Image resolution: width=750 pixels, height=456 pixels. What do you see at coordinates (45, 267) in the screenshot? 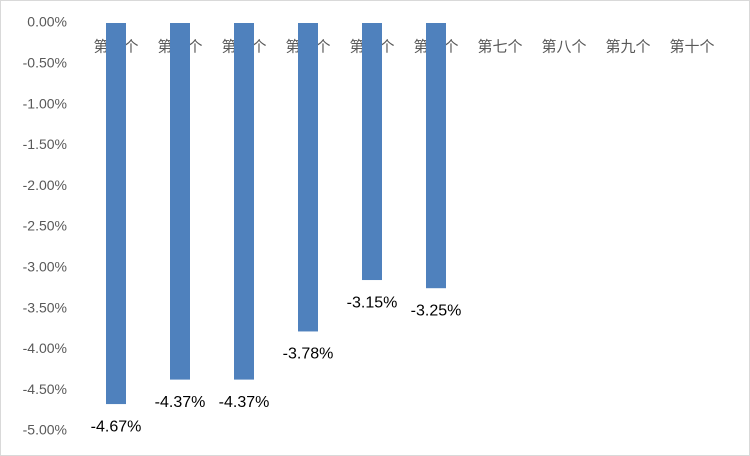
I see `y-tick-label: -3.00%` at bounding box center [45, 267].